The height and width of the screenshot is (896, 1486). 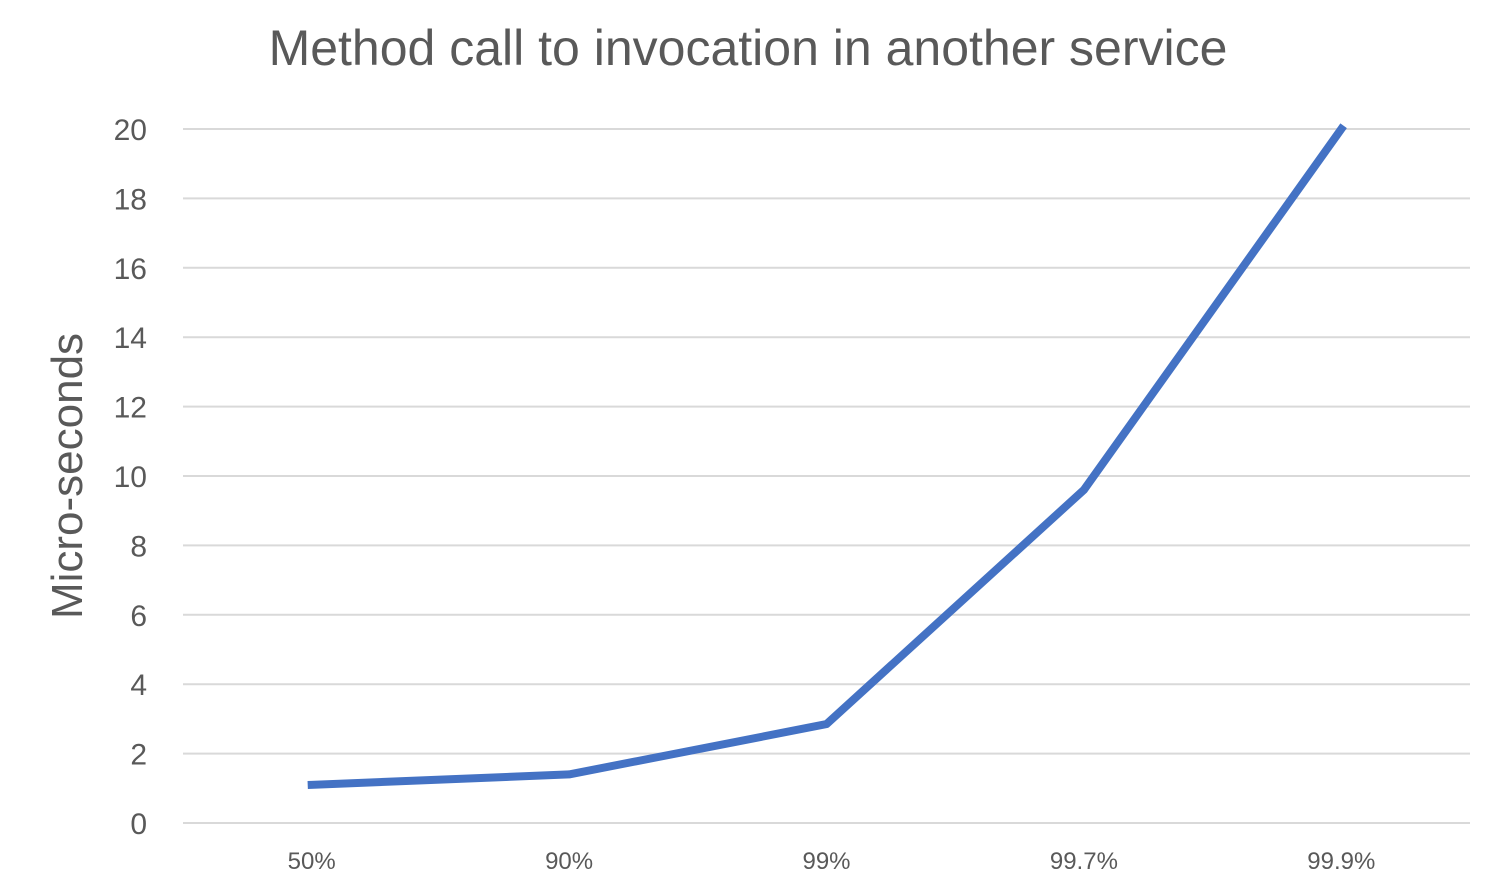 What do you see at coordinates (130, 130) in the screenshot?
I see `y-tick-label-10: 20` at bounding box center [130, 130].